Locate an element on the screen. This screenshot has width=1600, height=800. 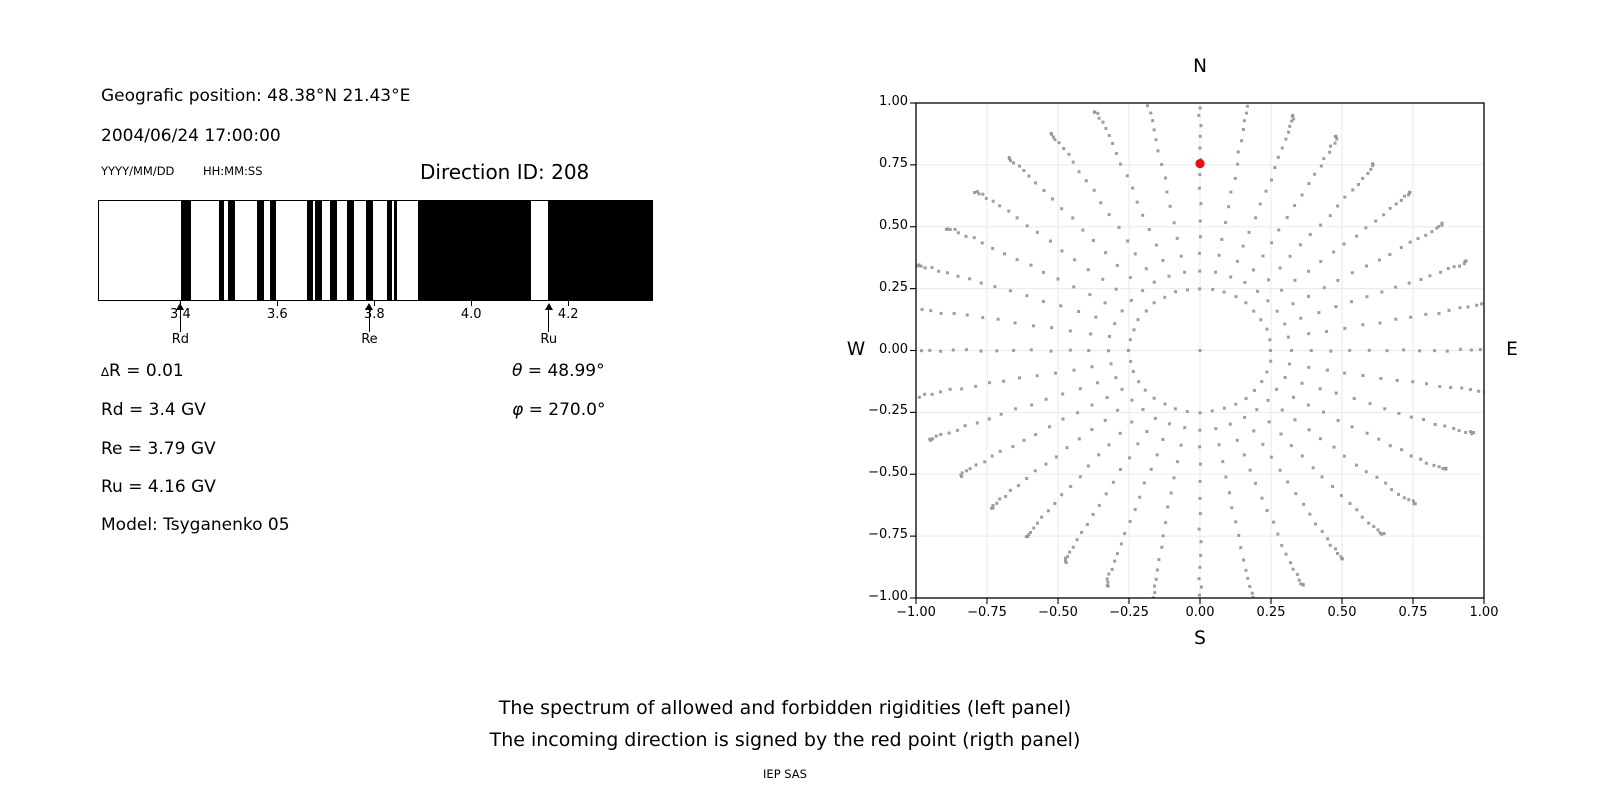
phi-value: φ = 270.0° is located at coordinates (559, 410).